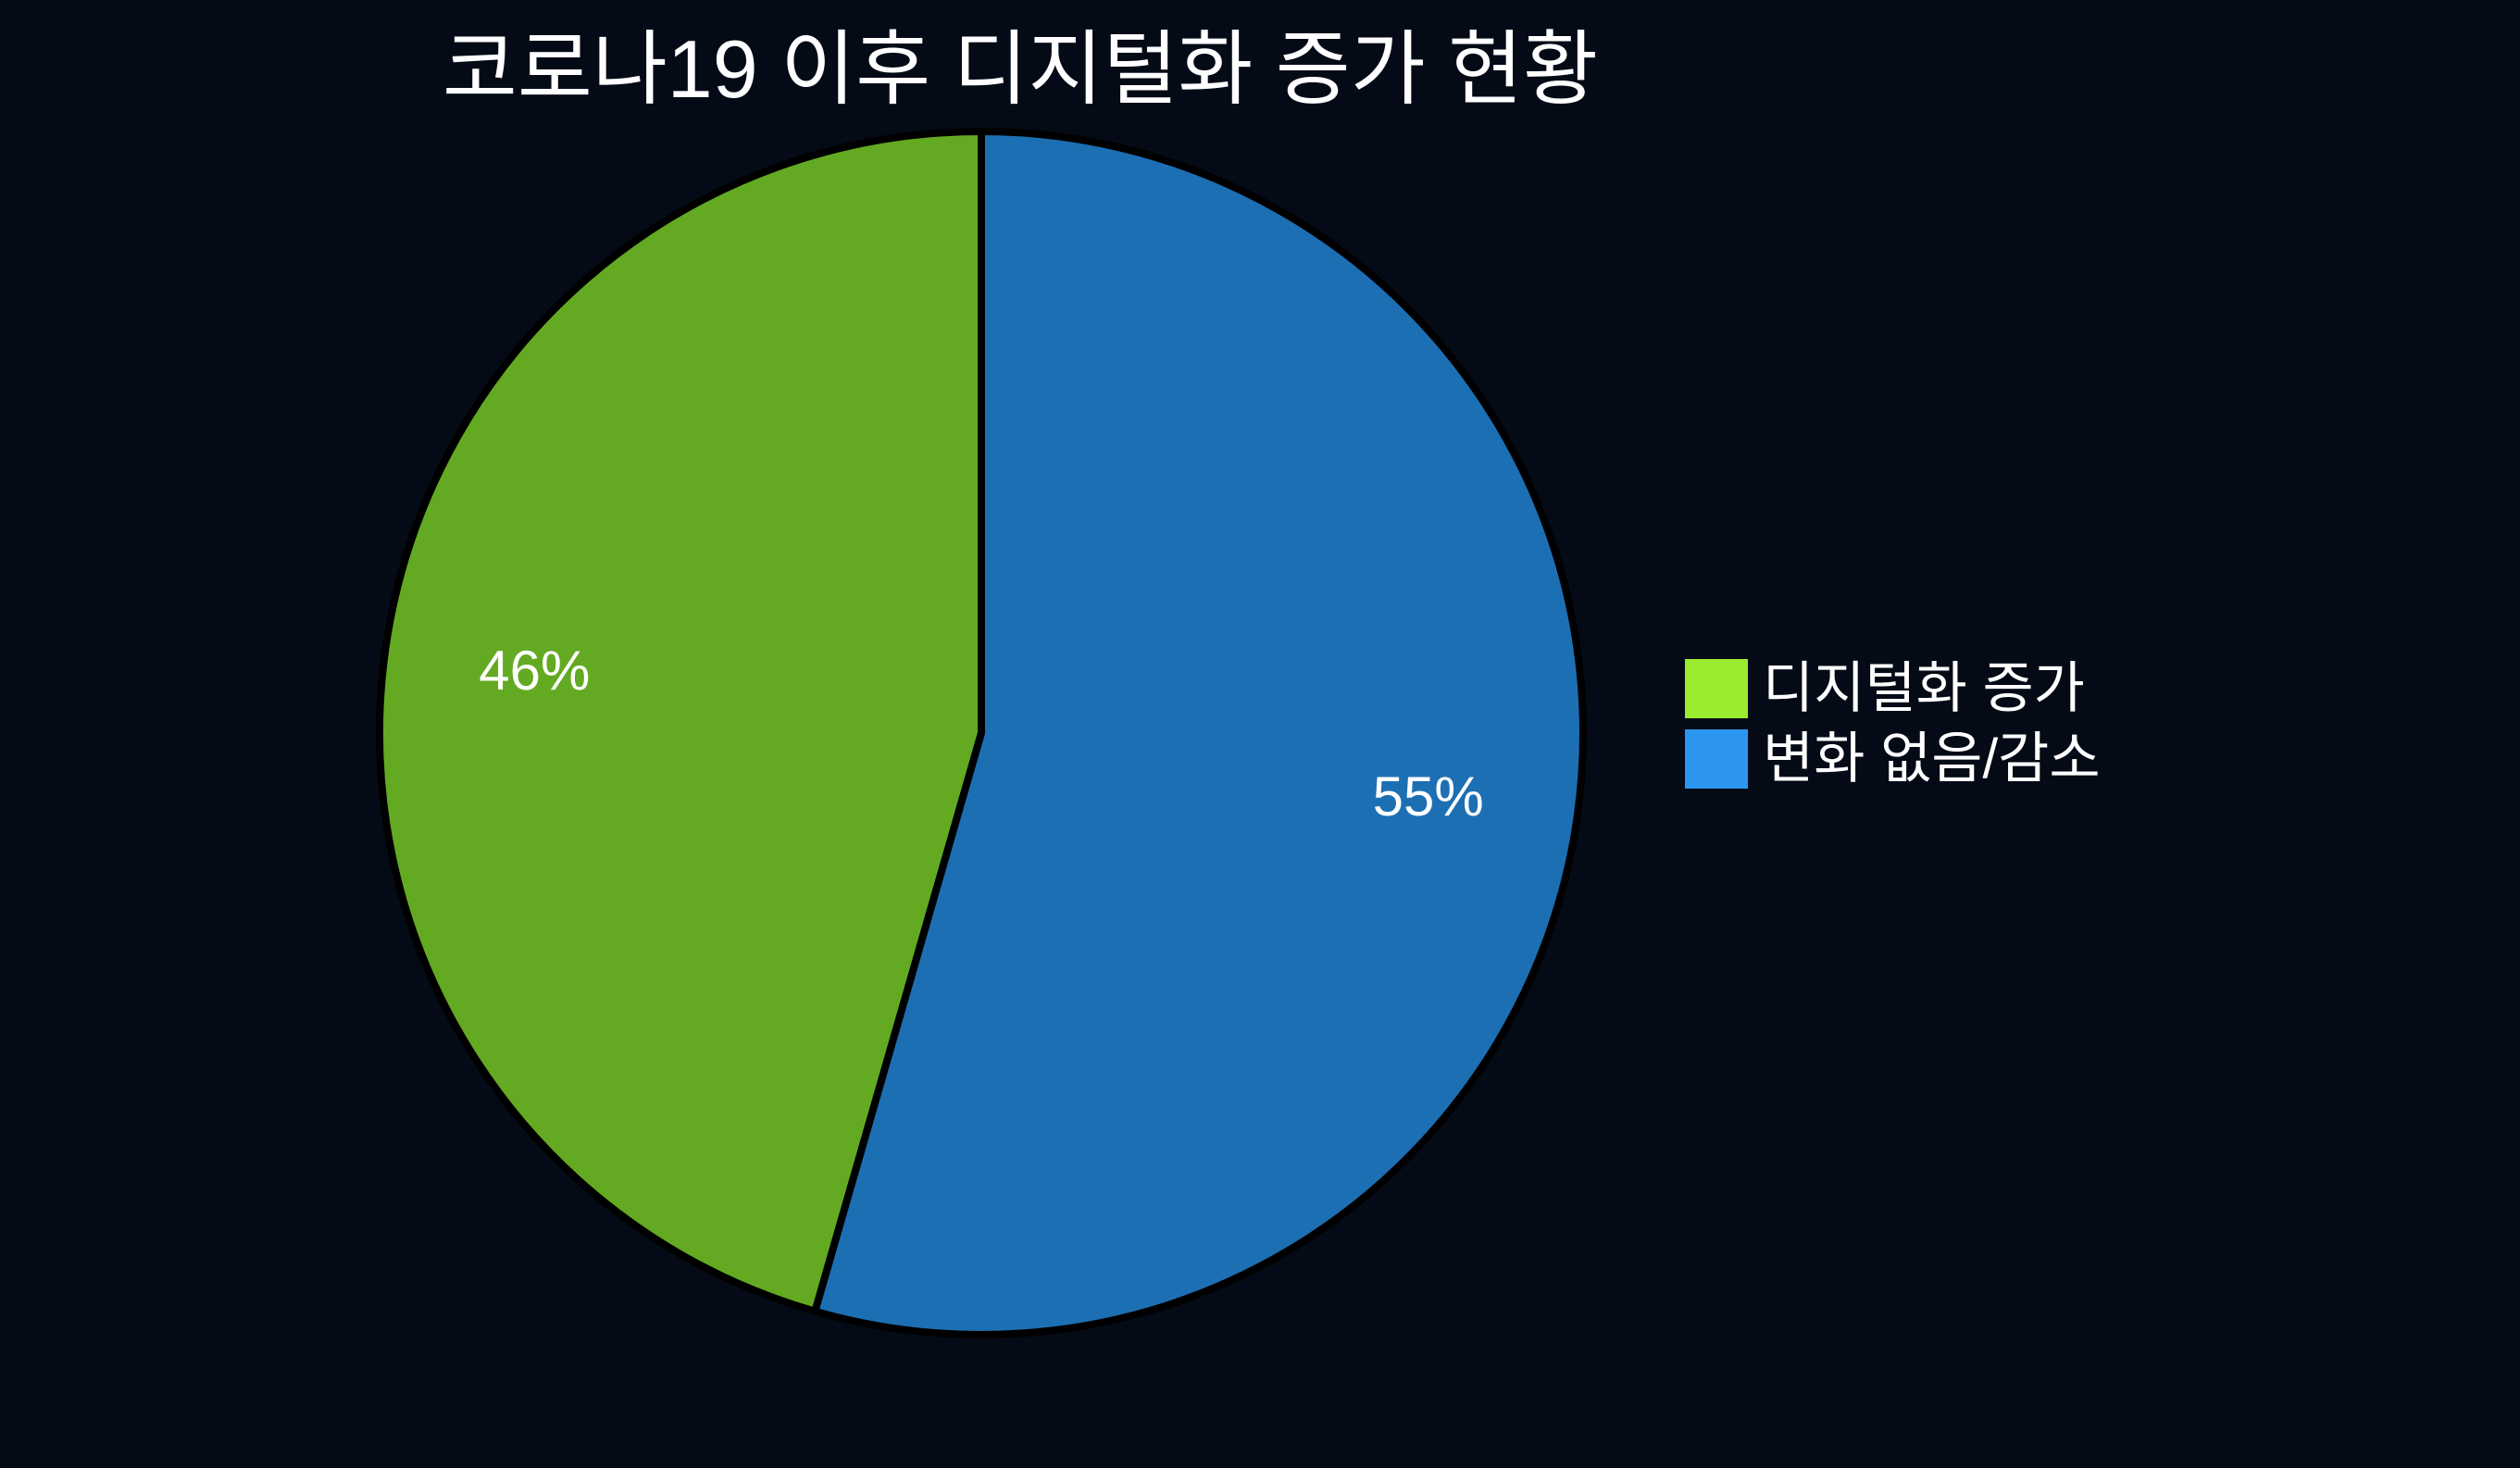 This screenshot has width=2520, height=1468. What do you see at coordinates (1932, 759) in the screenshot?
I see `legend-label: 변화 없음/감소` at bounding box center [1932, 759].